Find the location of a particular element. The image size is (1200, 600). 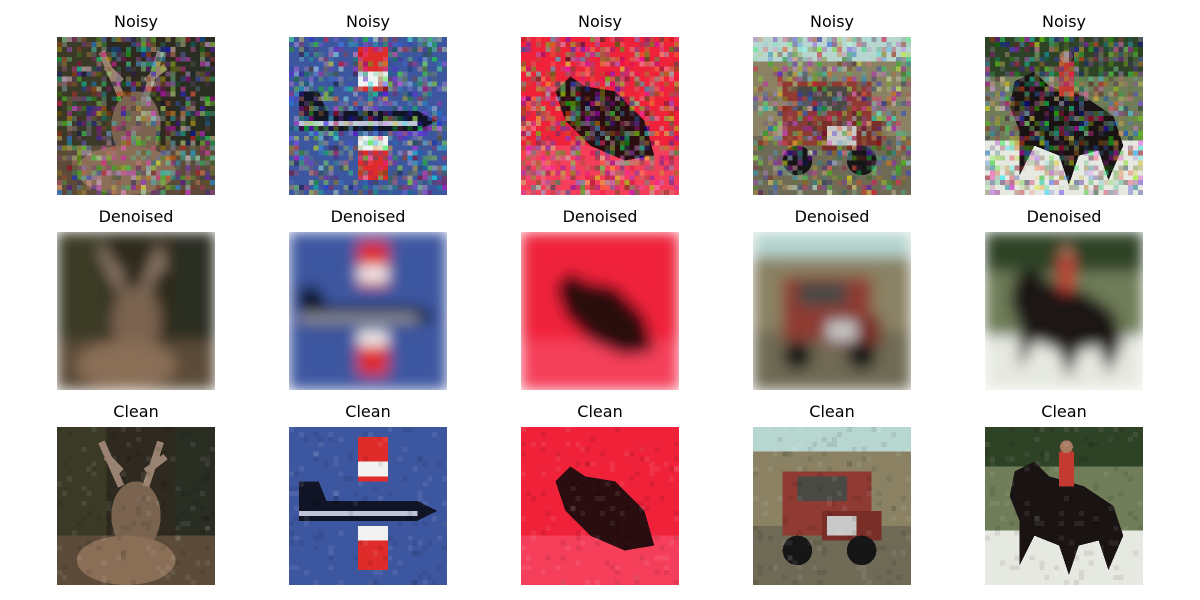

horse-with-rider-denoised-image is located at coordinates (1064, 311).